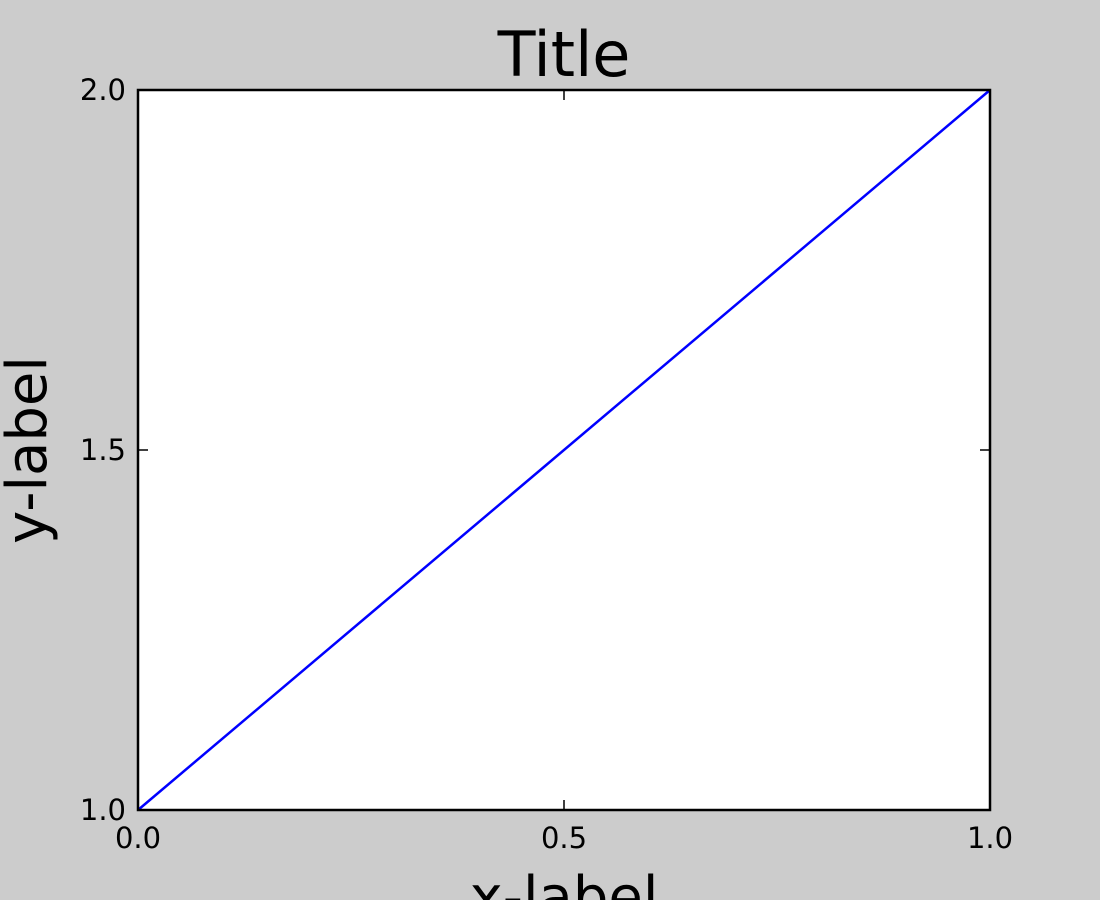 This screenshot has width=1100, height=900. Describe the element at coordinates (103, 90) in the screenshot. I see `y-tick-label: 2.0` at that location.